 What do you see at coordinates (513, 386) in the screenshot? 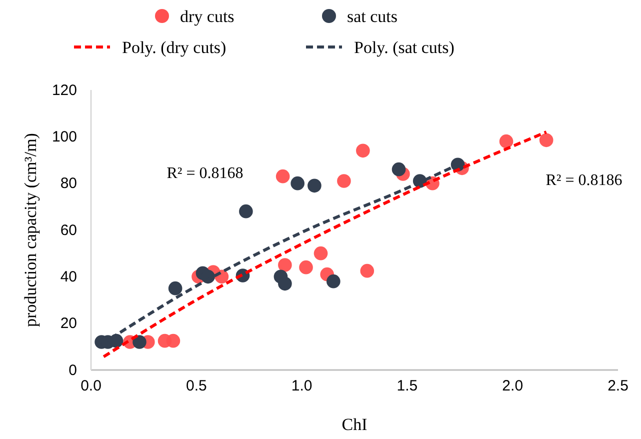
I see `x-tick-label: 2.0` at bounding box center [513, 386].